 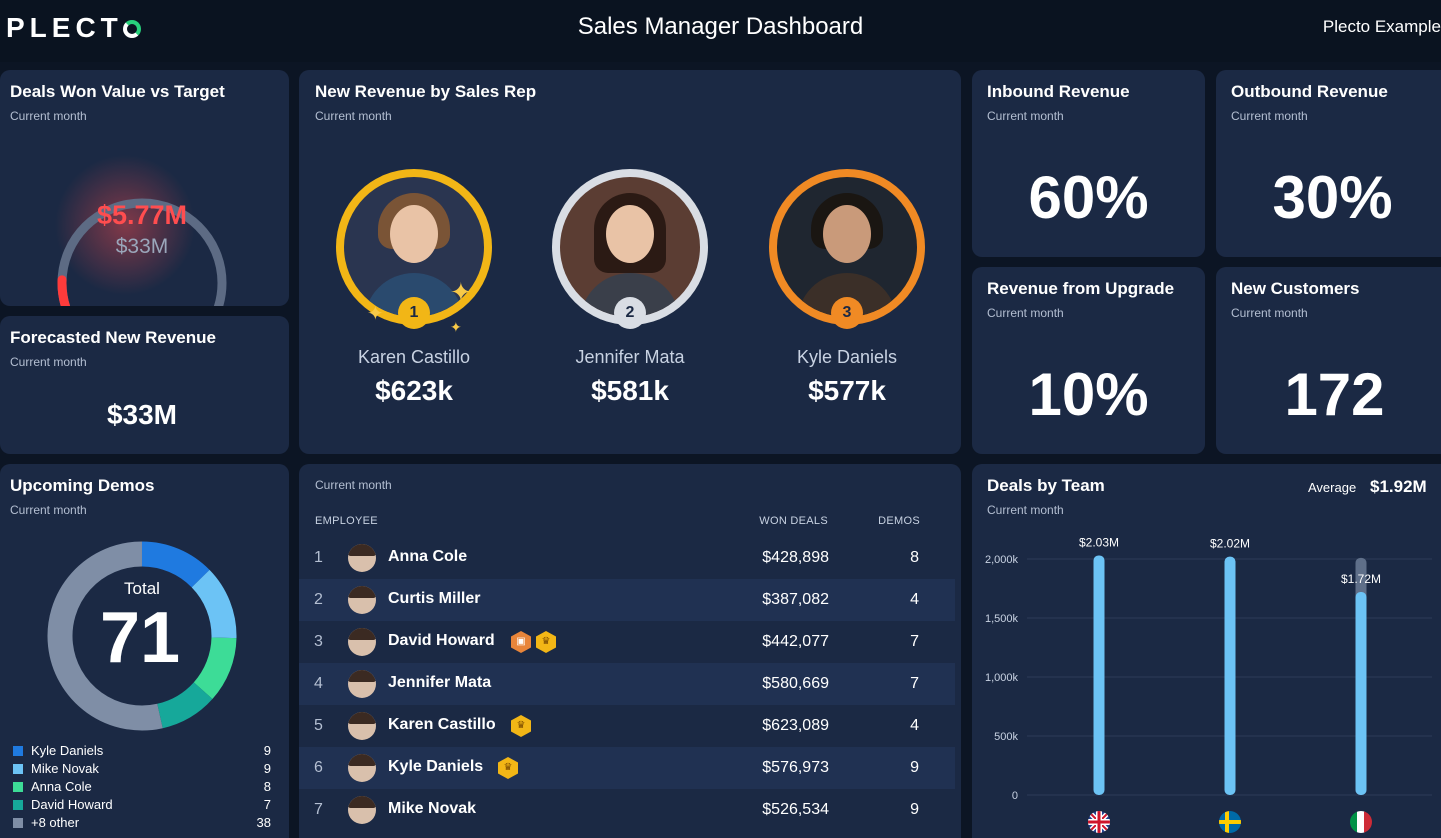 I want to click on inbound-revenue-card: Inbound Revenue Current month 60%, so click(x=1088, y=163).